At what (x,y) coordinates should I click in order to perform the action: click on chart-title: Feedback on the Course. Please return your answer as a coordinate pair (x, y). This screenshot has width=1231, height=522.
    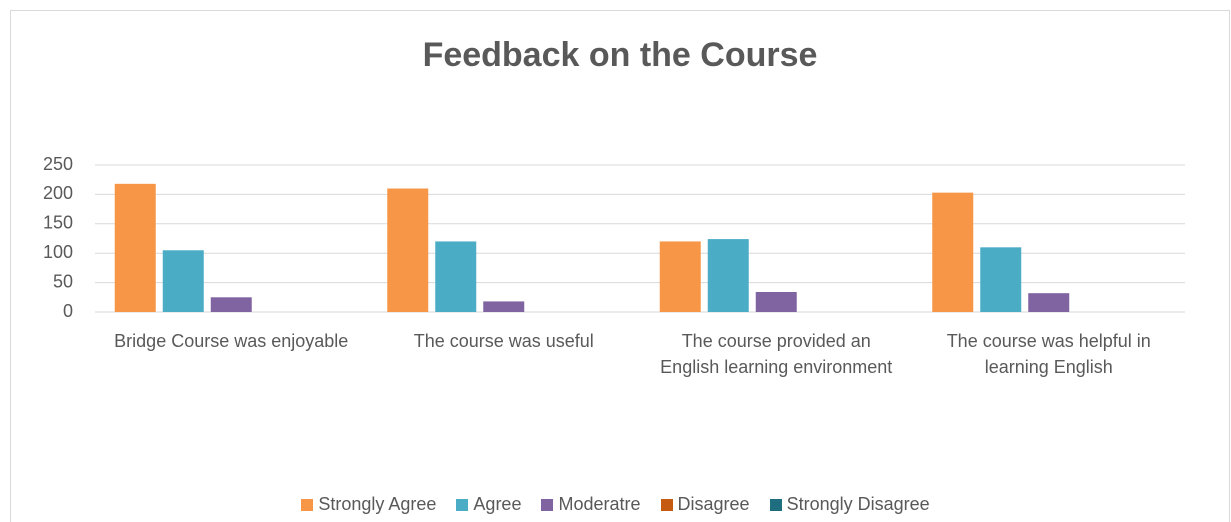
    Looking at the image, I should click on (620, 55).